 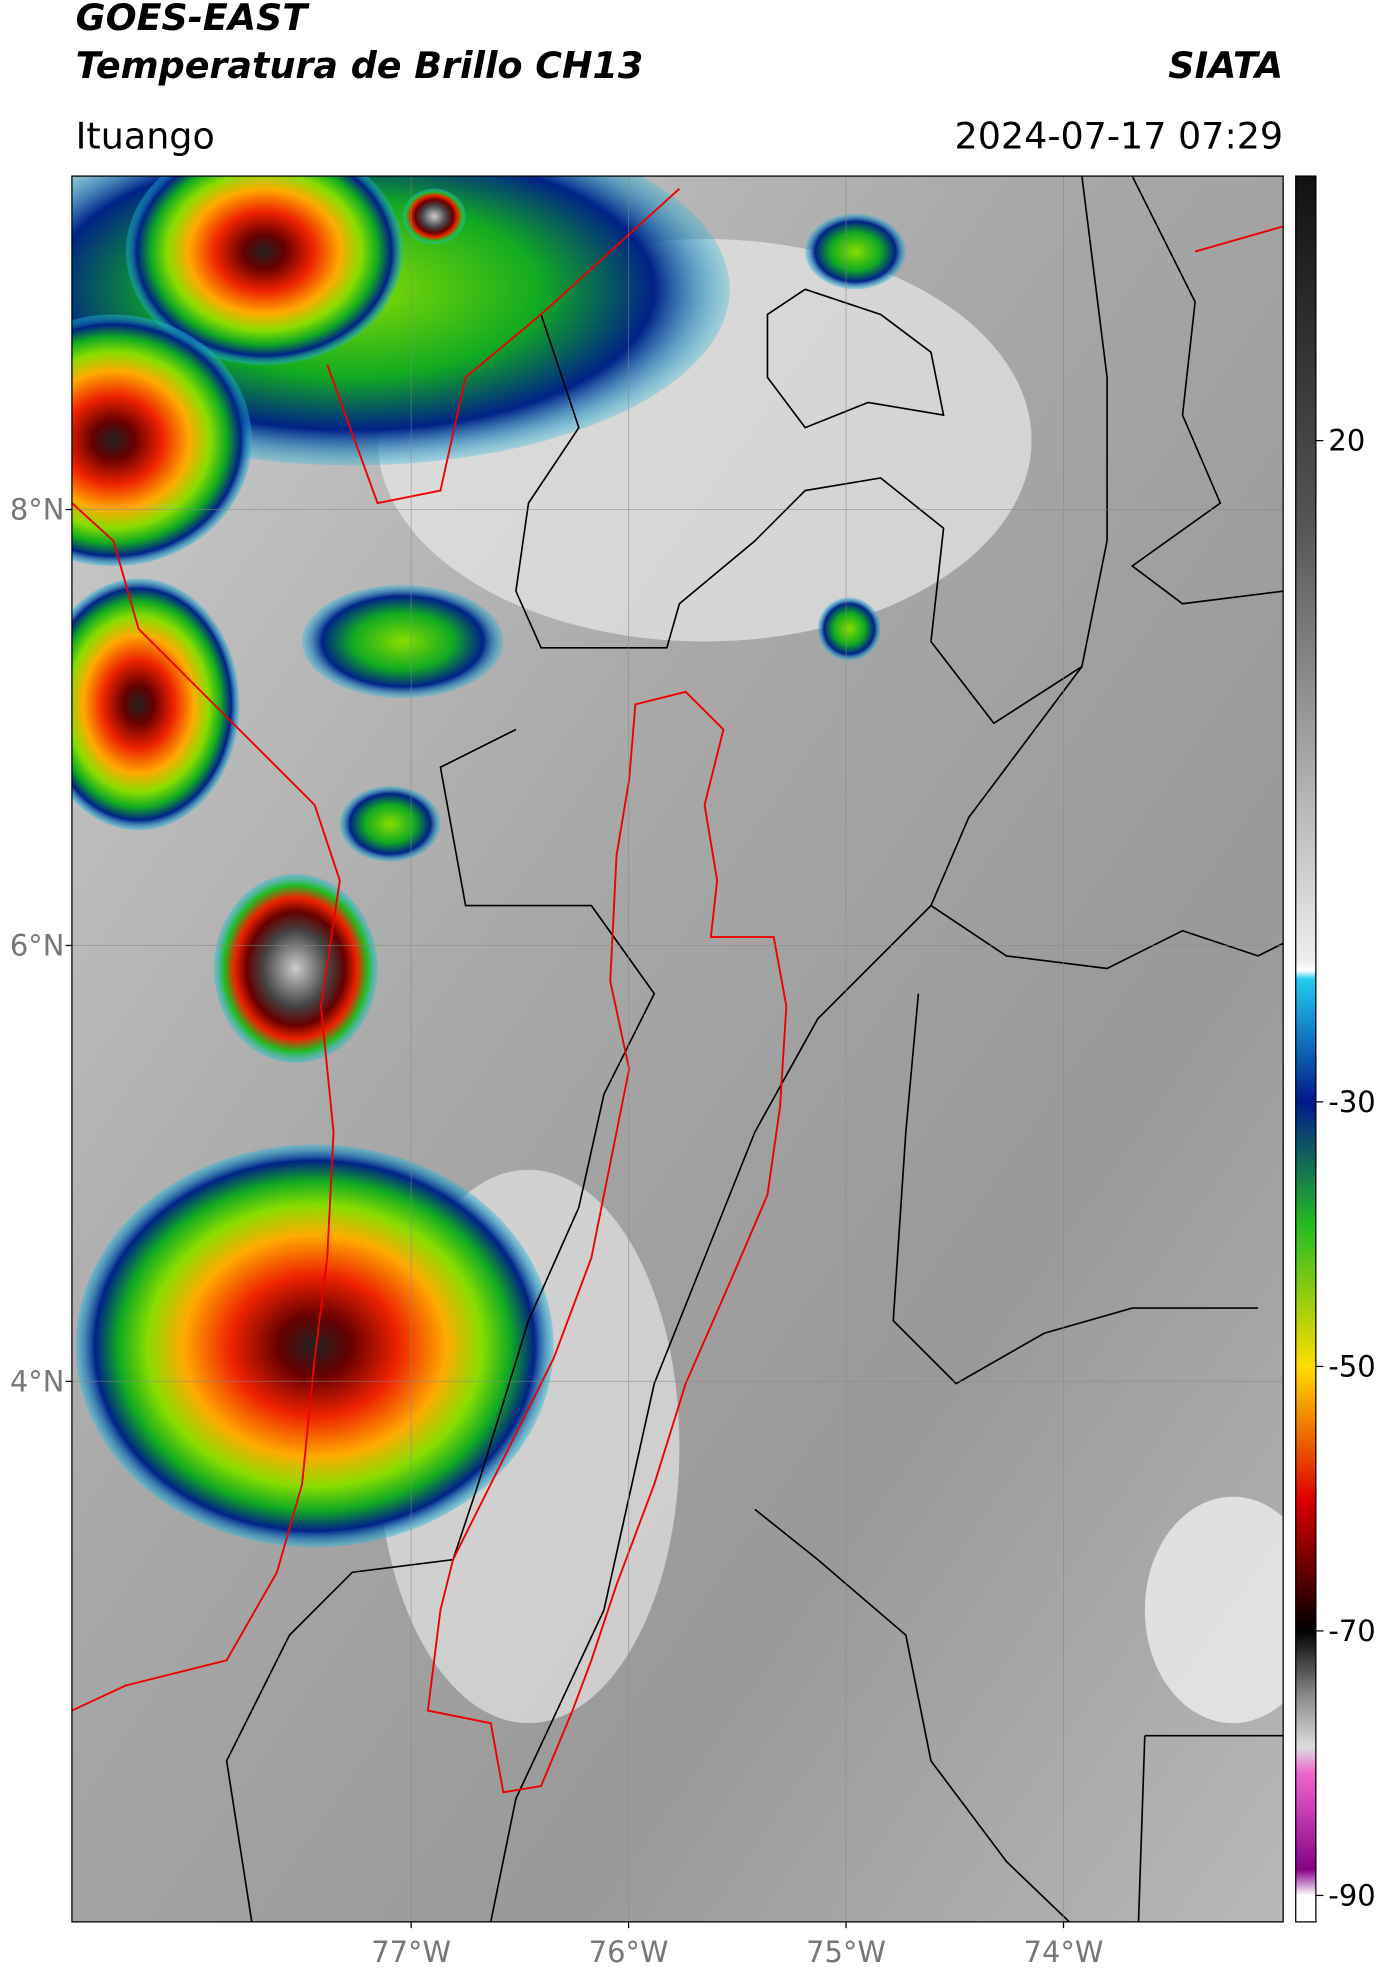 What do you see at coordinates (37, 1381) in the screenshot?
I see `lat-tick-label: 4°N` at bounding box center [37, 1381].